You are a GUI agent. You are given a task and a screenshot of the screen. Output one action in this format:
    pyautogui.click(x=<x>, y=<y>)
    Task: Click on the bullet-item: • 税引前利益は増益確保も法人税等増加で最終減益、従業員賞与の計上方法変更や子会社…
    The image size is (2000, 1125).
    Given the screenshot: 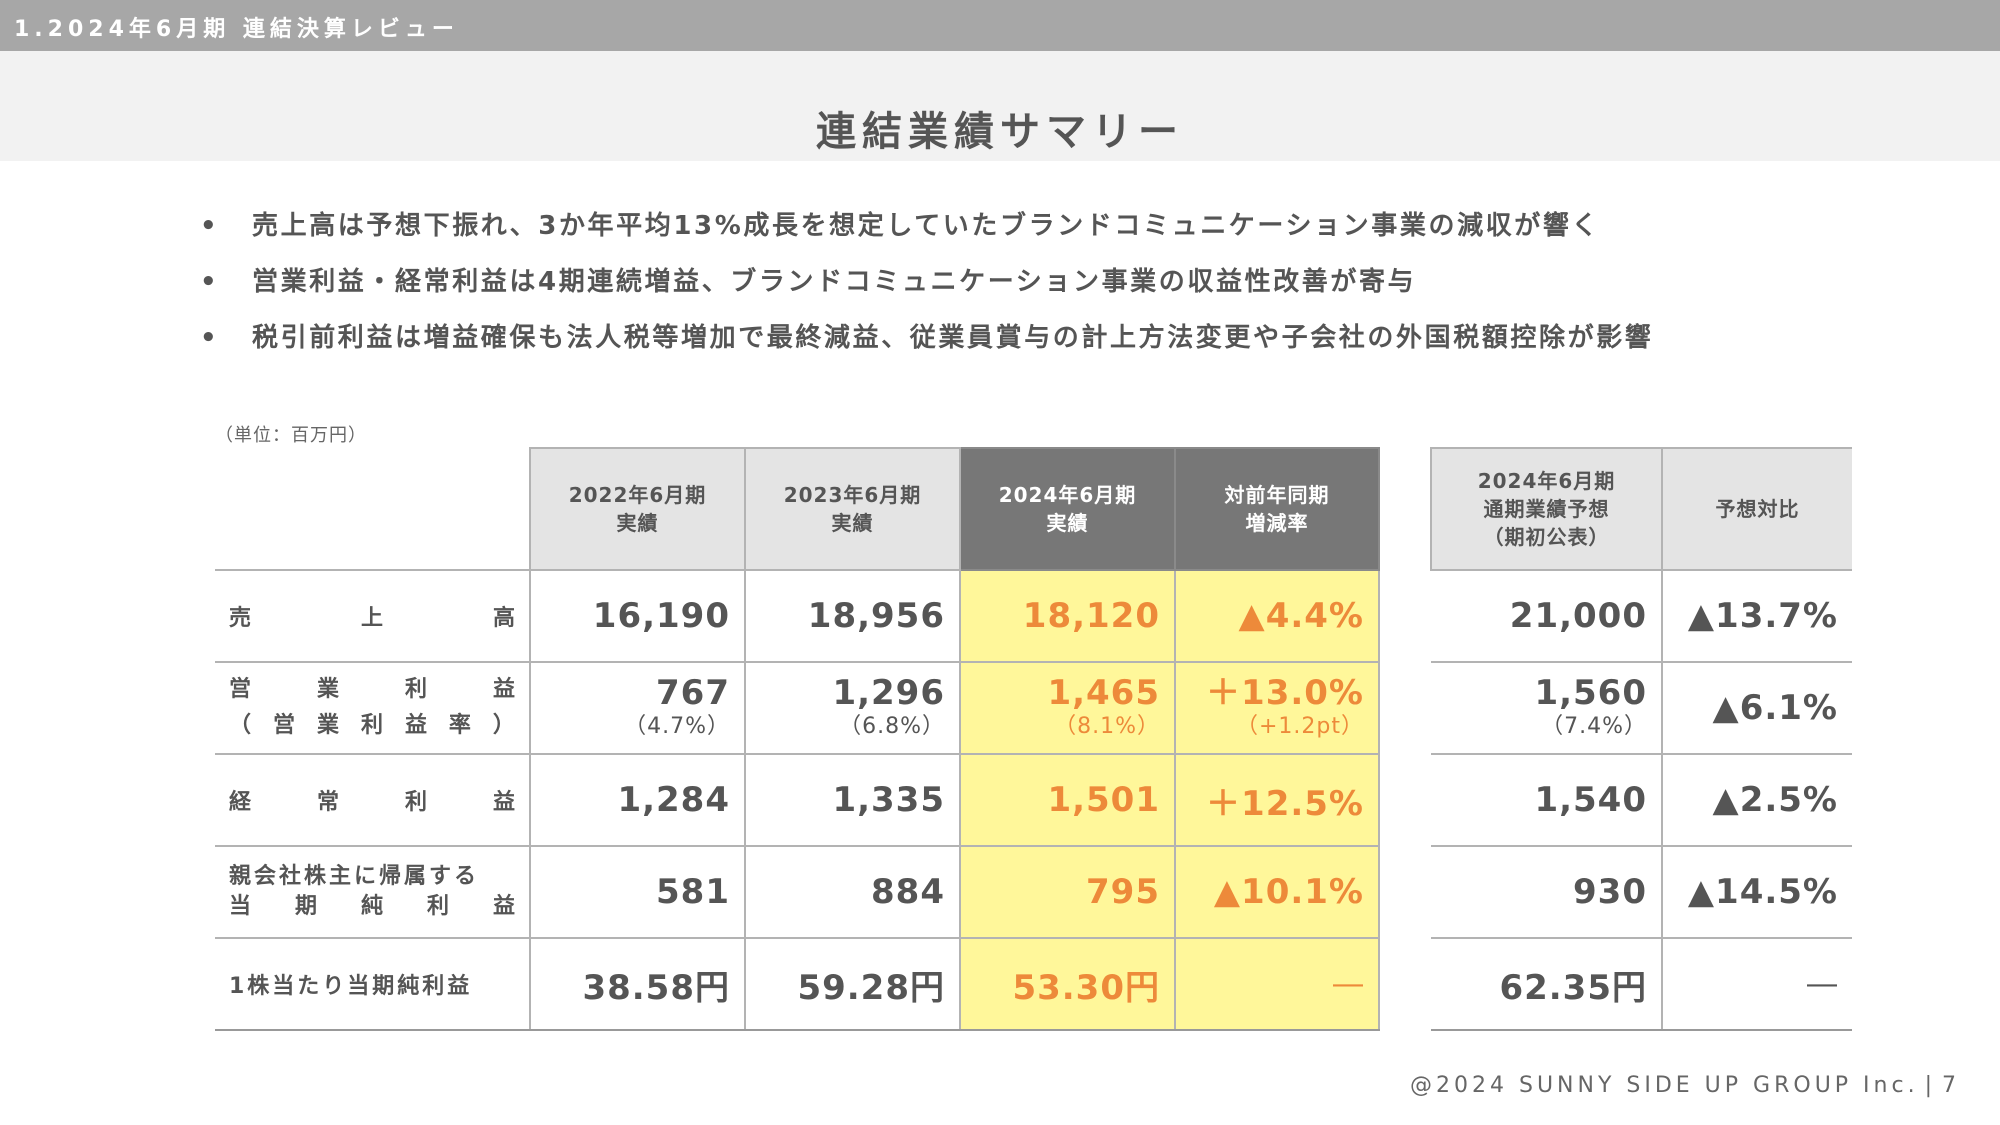 What is the action you would take?
    pyautogui.click(x=926, y=338)
    